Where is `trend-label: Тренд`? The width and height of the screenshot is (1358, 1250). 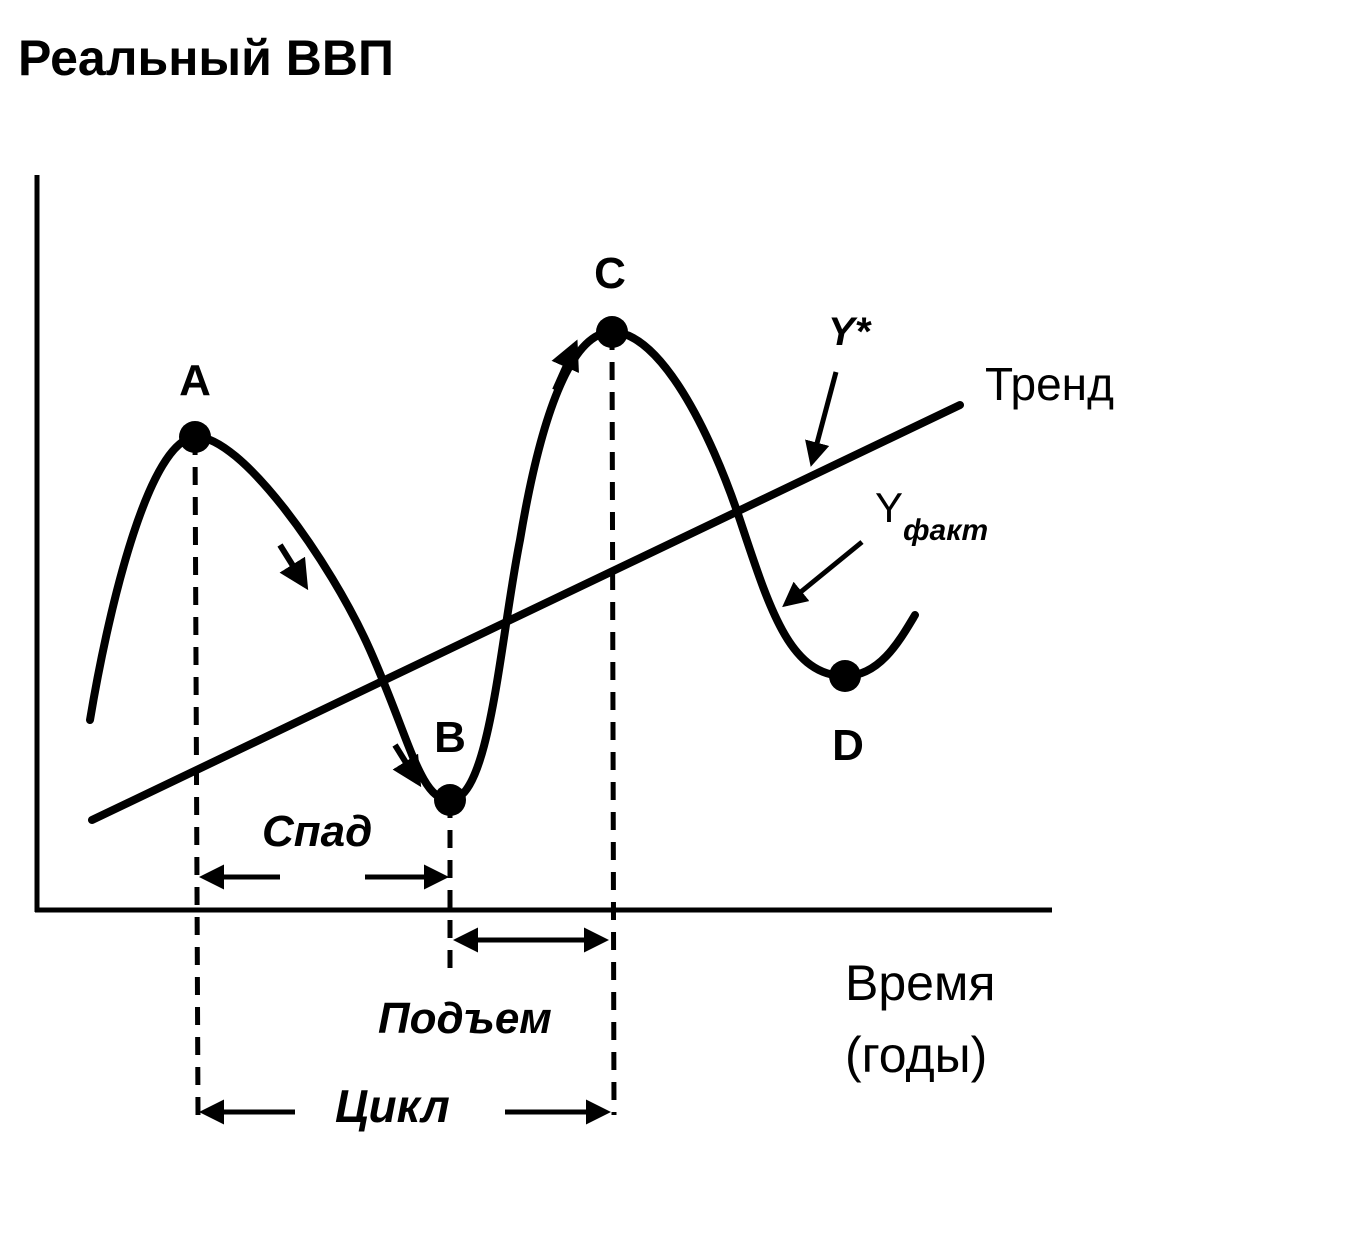 trend-label: Тренд is located at coordinates (1049, 384).